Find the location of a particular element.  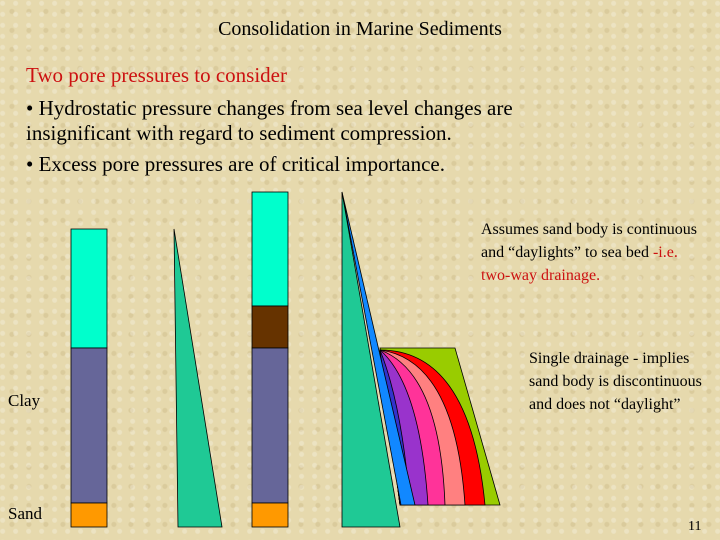

sliver is located at coordinates (378, 348).